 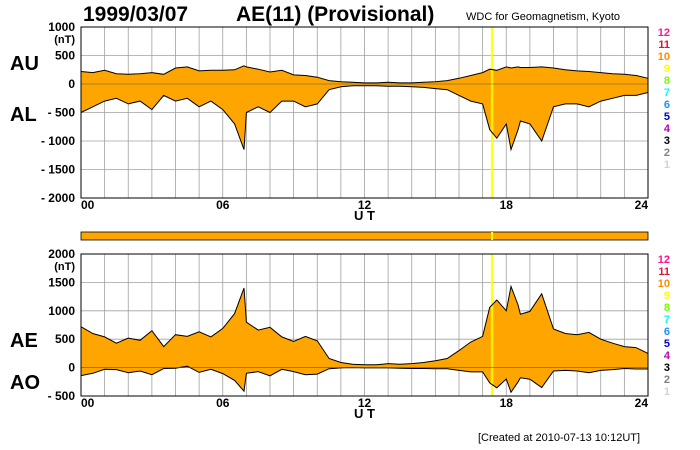 What do you see at coordinates (664, 57) in the screenshot?
I see `upper-station-scale-label: 10` at bounding box center [664, 57].